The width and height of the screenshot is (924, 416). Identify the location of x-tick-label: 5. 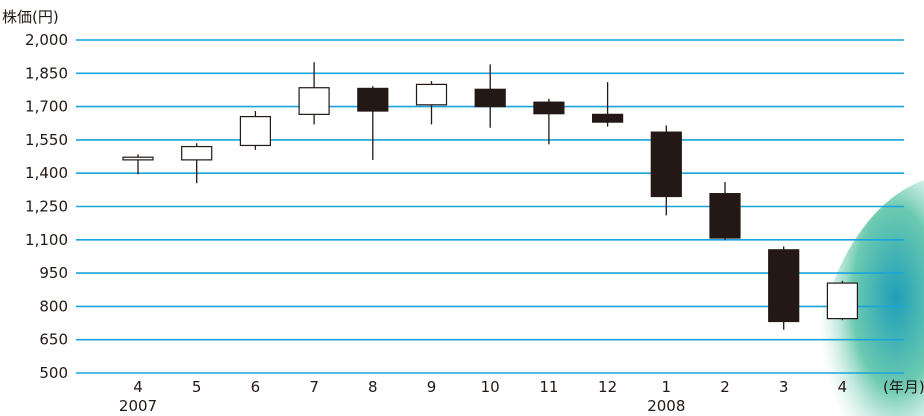
(197, 387).